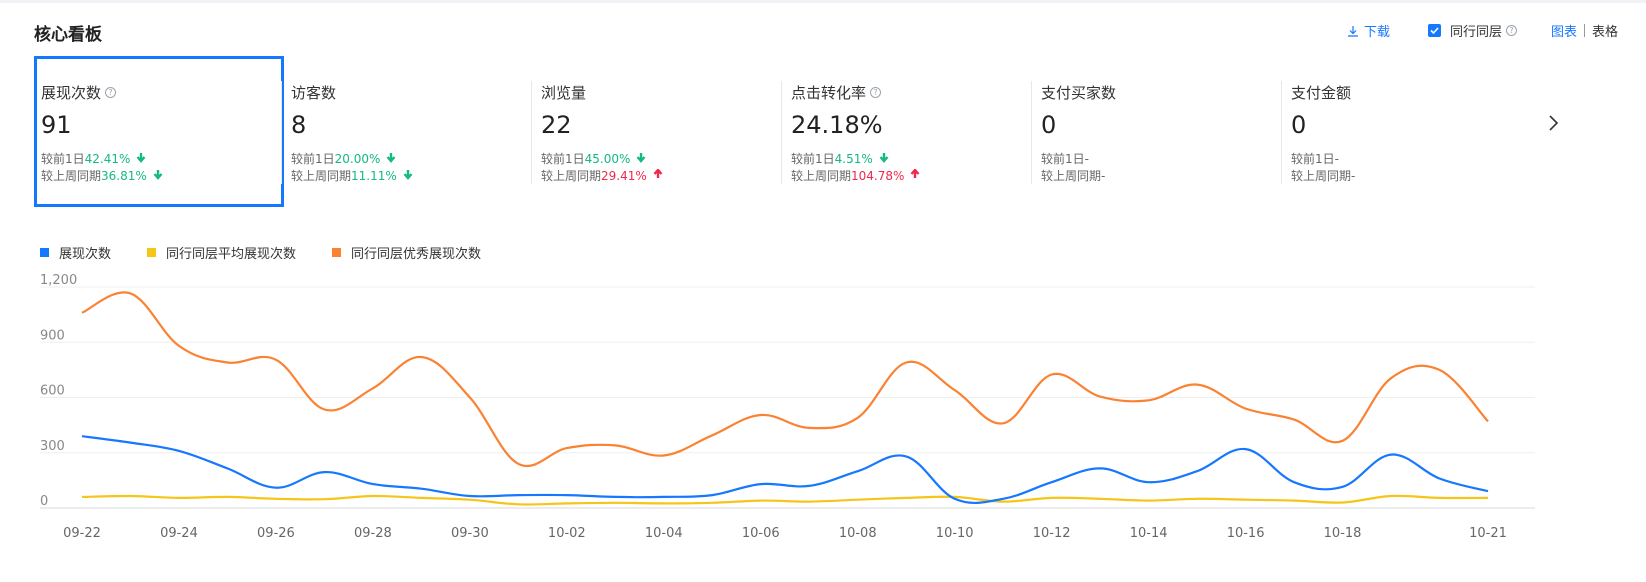 The width and height of the screenshot is (1646, 582). I want to click on y-tick-label: 0, so click(44, 501).